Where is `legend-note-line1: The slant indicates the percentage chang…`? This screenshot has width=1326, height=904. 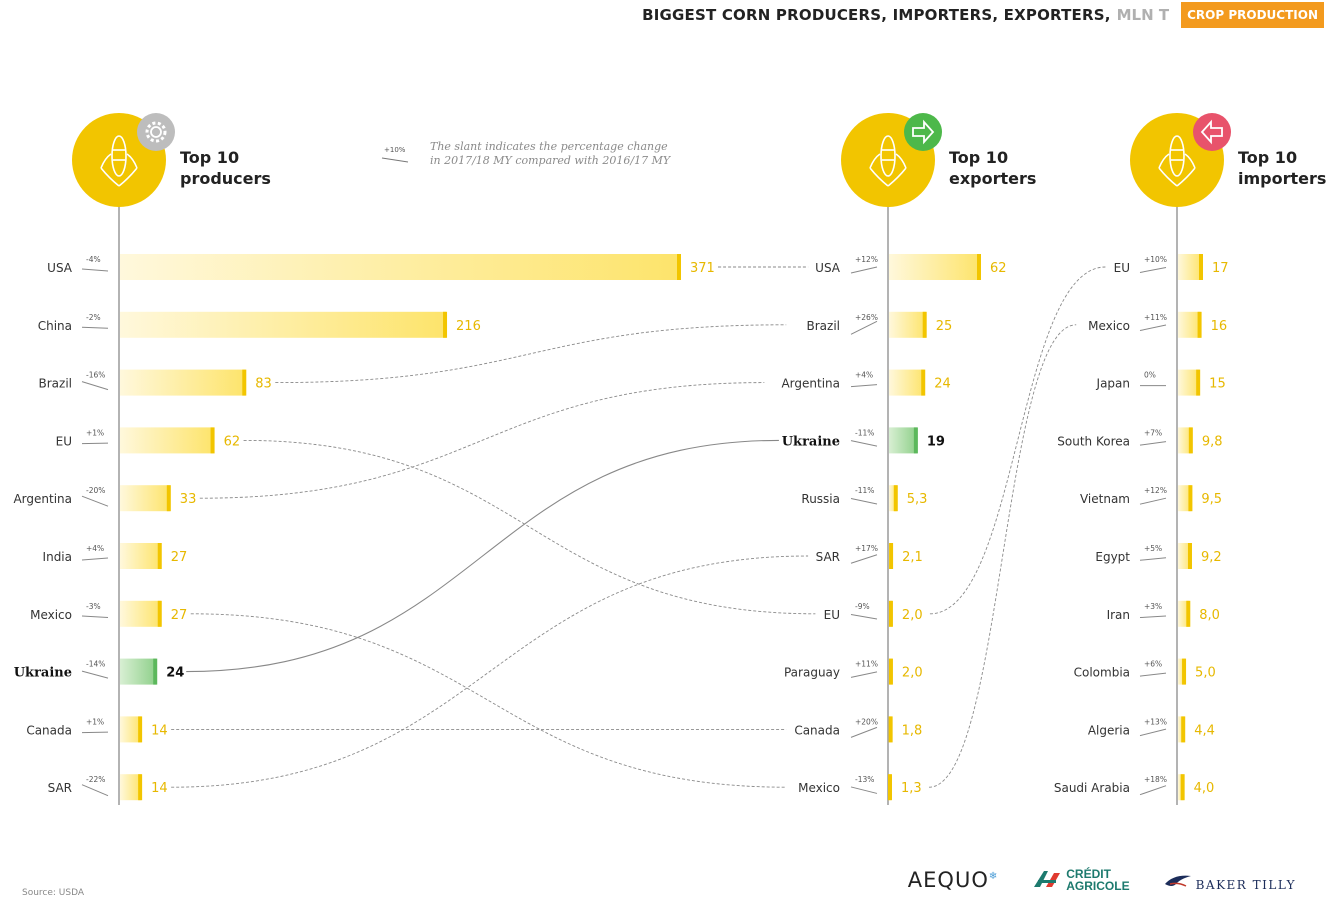 legend-note-line1: The slant indicates the percentage chang… is located at coordinates (549, 146).